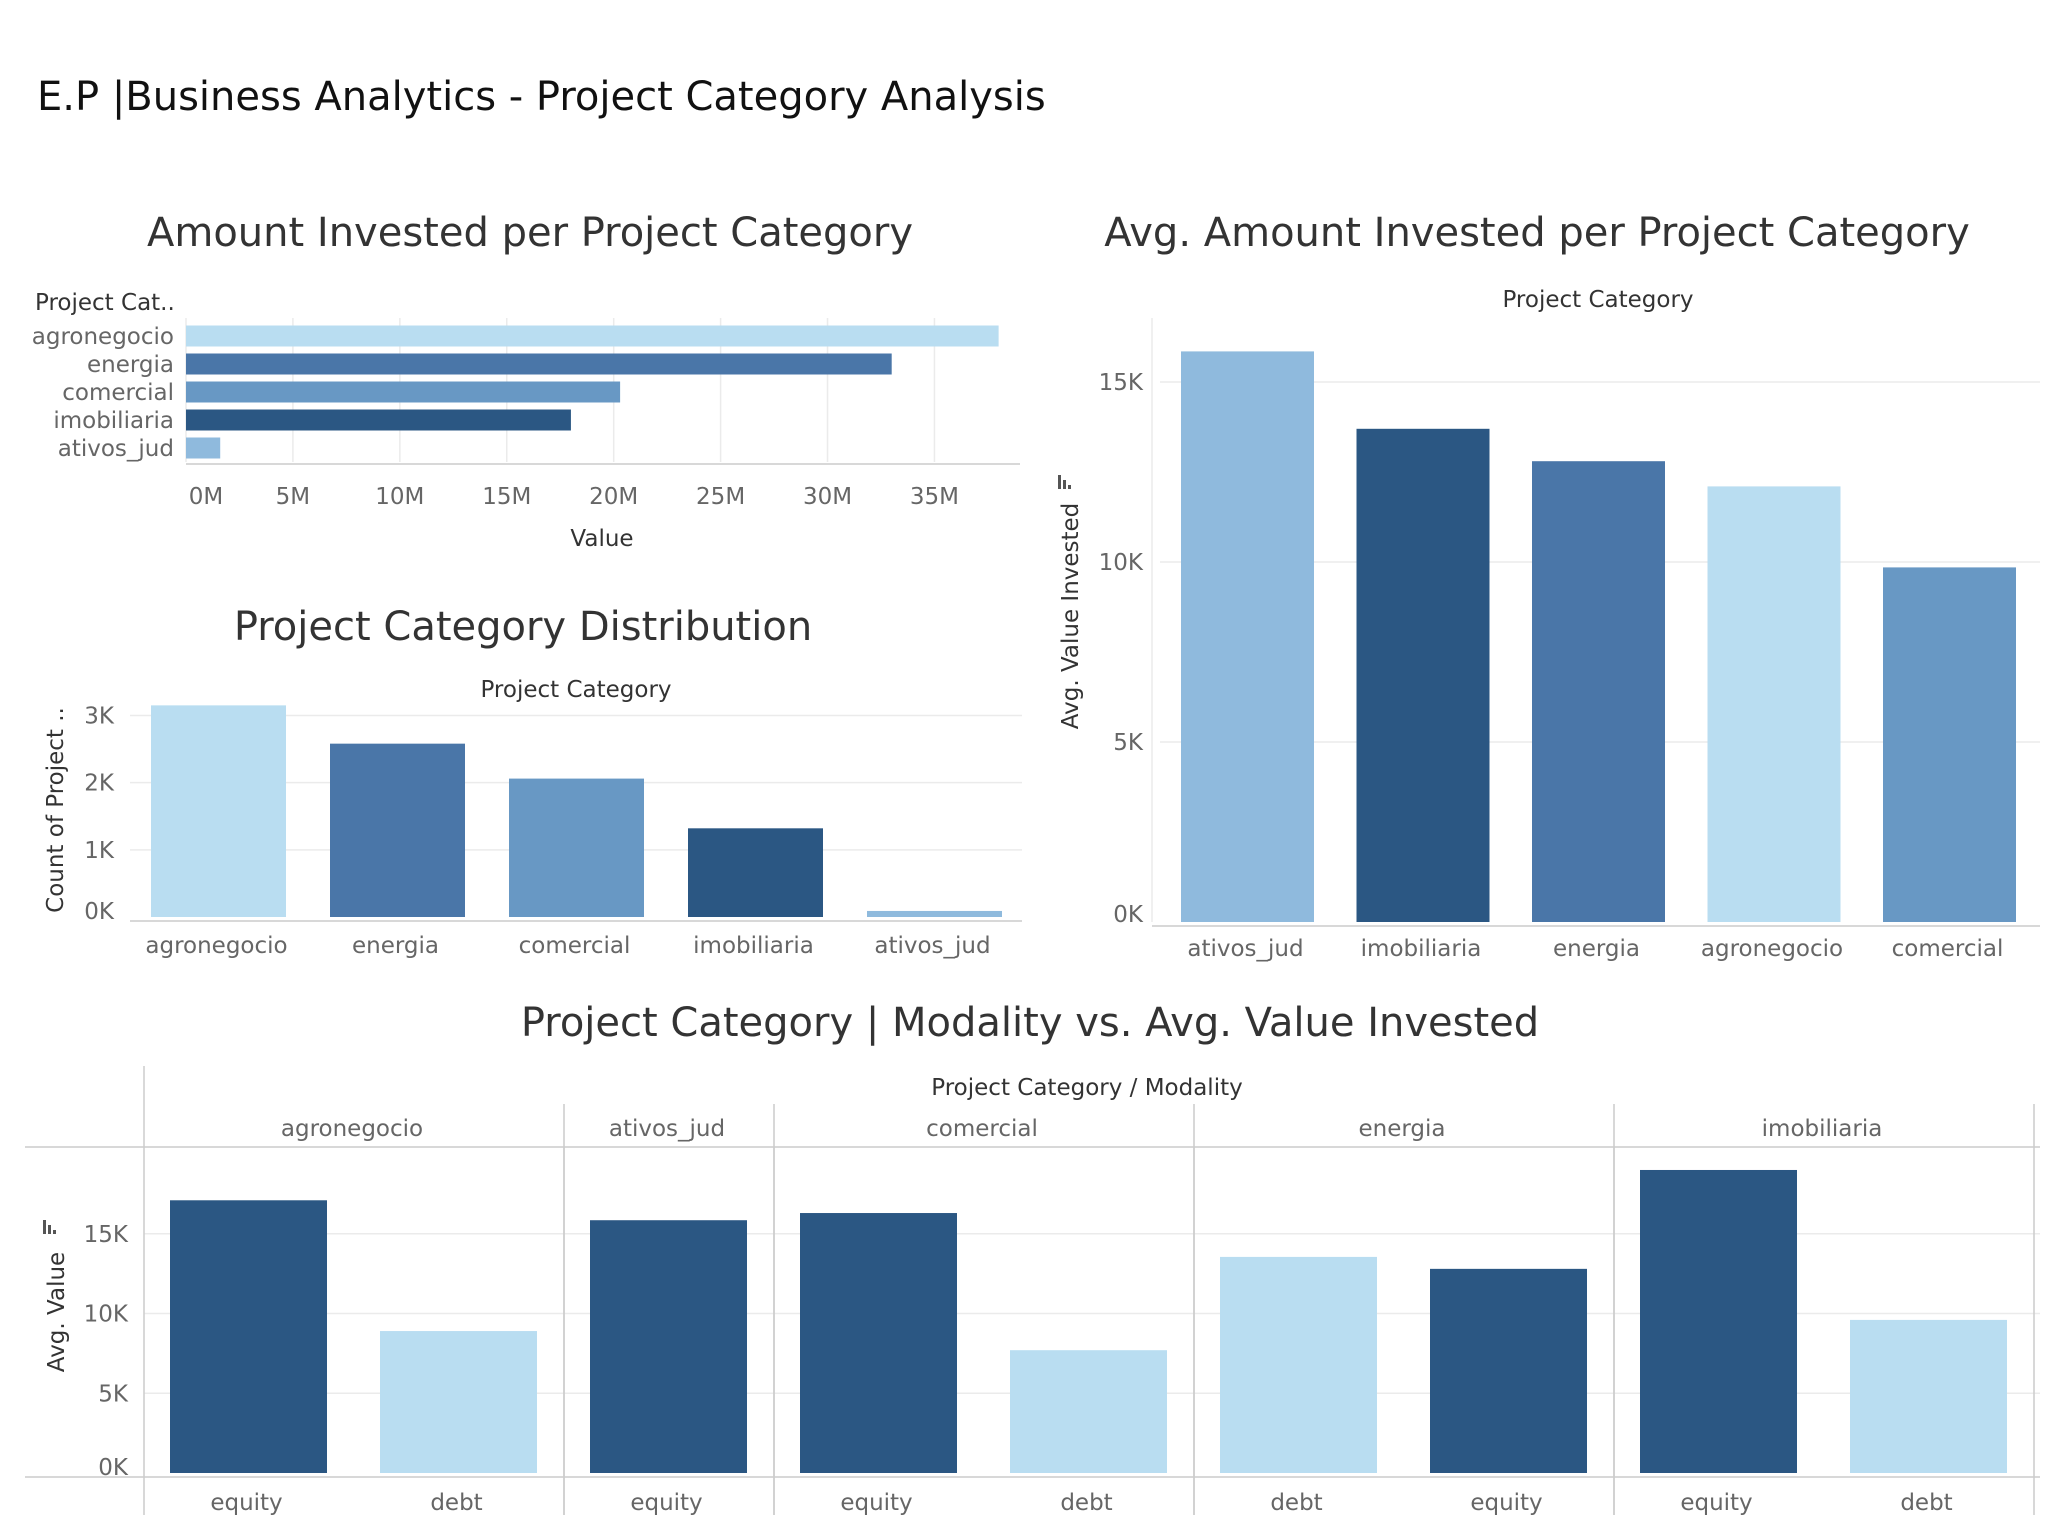 The image size is (2048, 1536). Describe the element at coordinates (1948, 949) in the screenshot. I see `avg-category-label: comercial` at that location.